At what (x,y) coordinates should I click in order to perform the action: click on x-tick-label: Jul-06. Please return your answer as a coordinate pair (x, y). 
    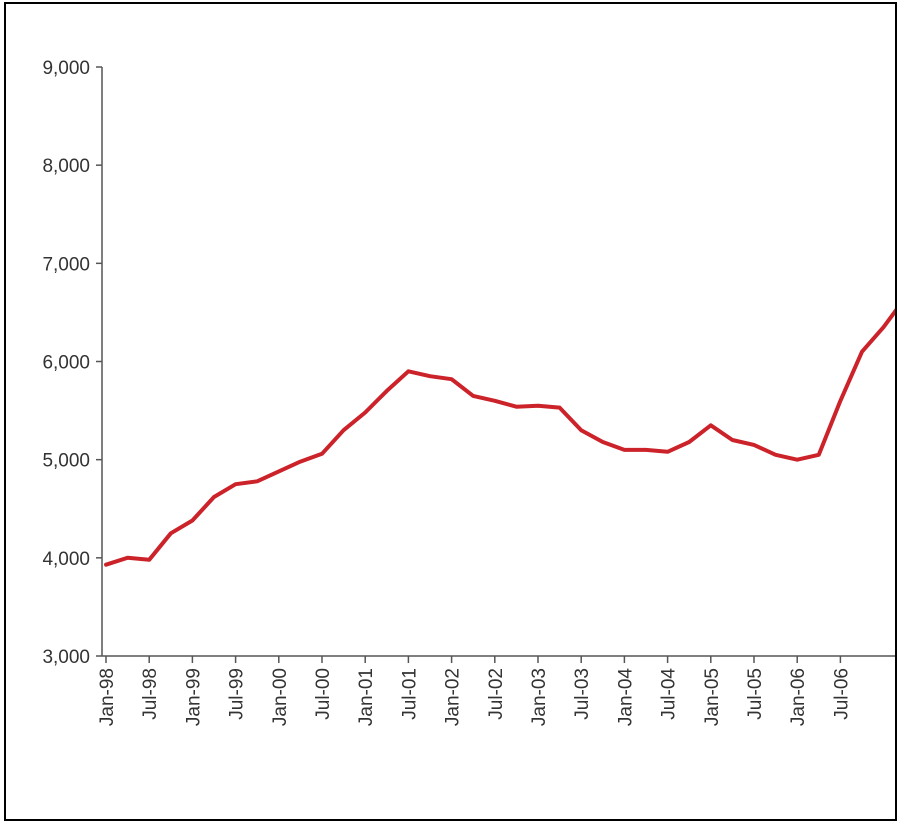
    Looking at the image, I should click on (841, 694).